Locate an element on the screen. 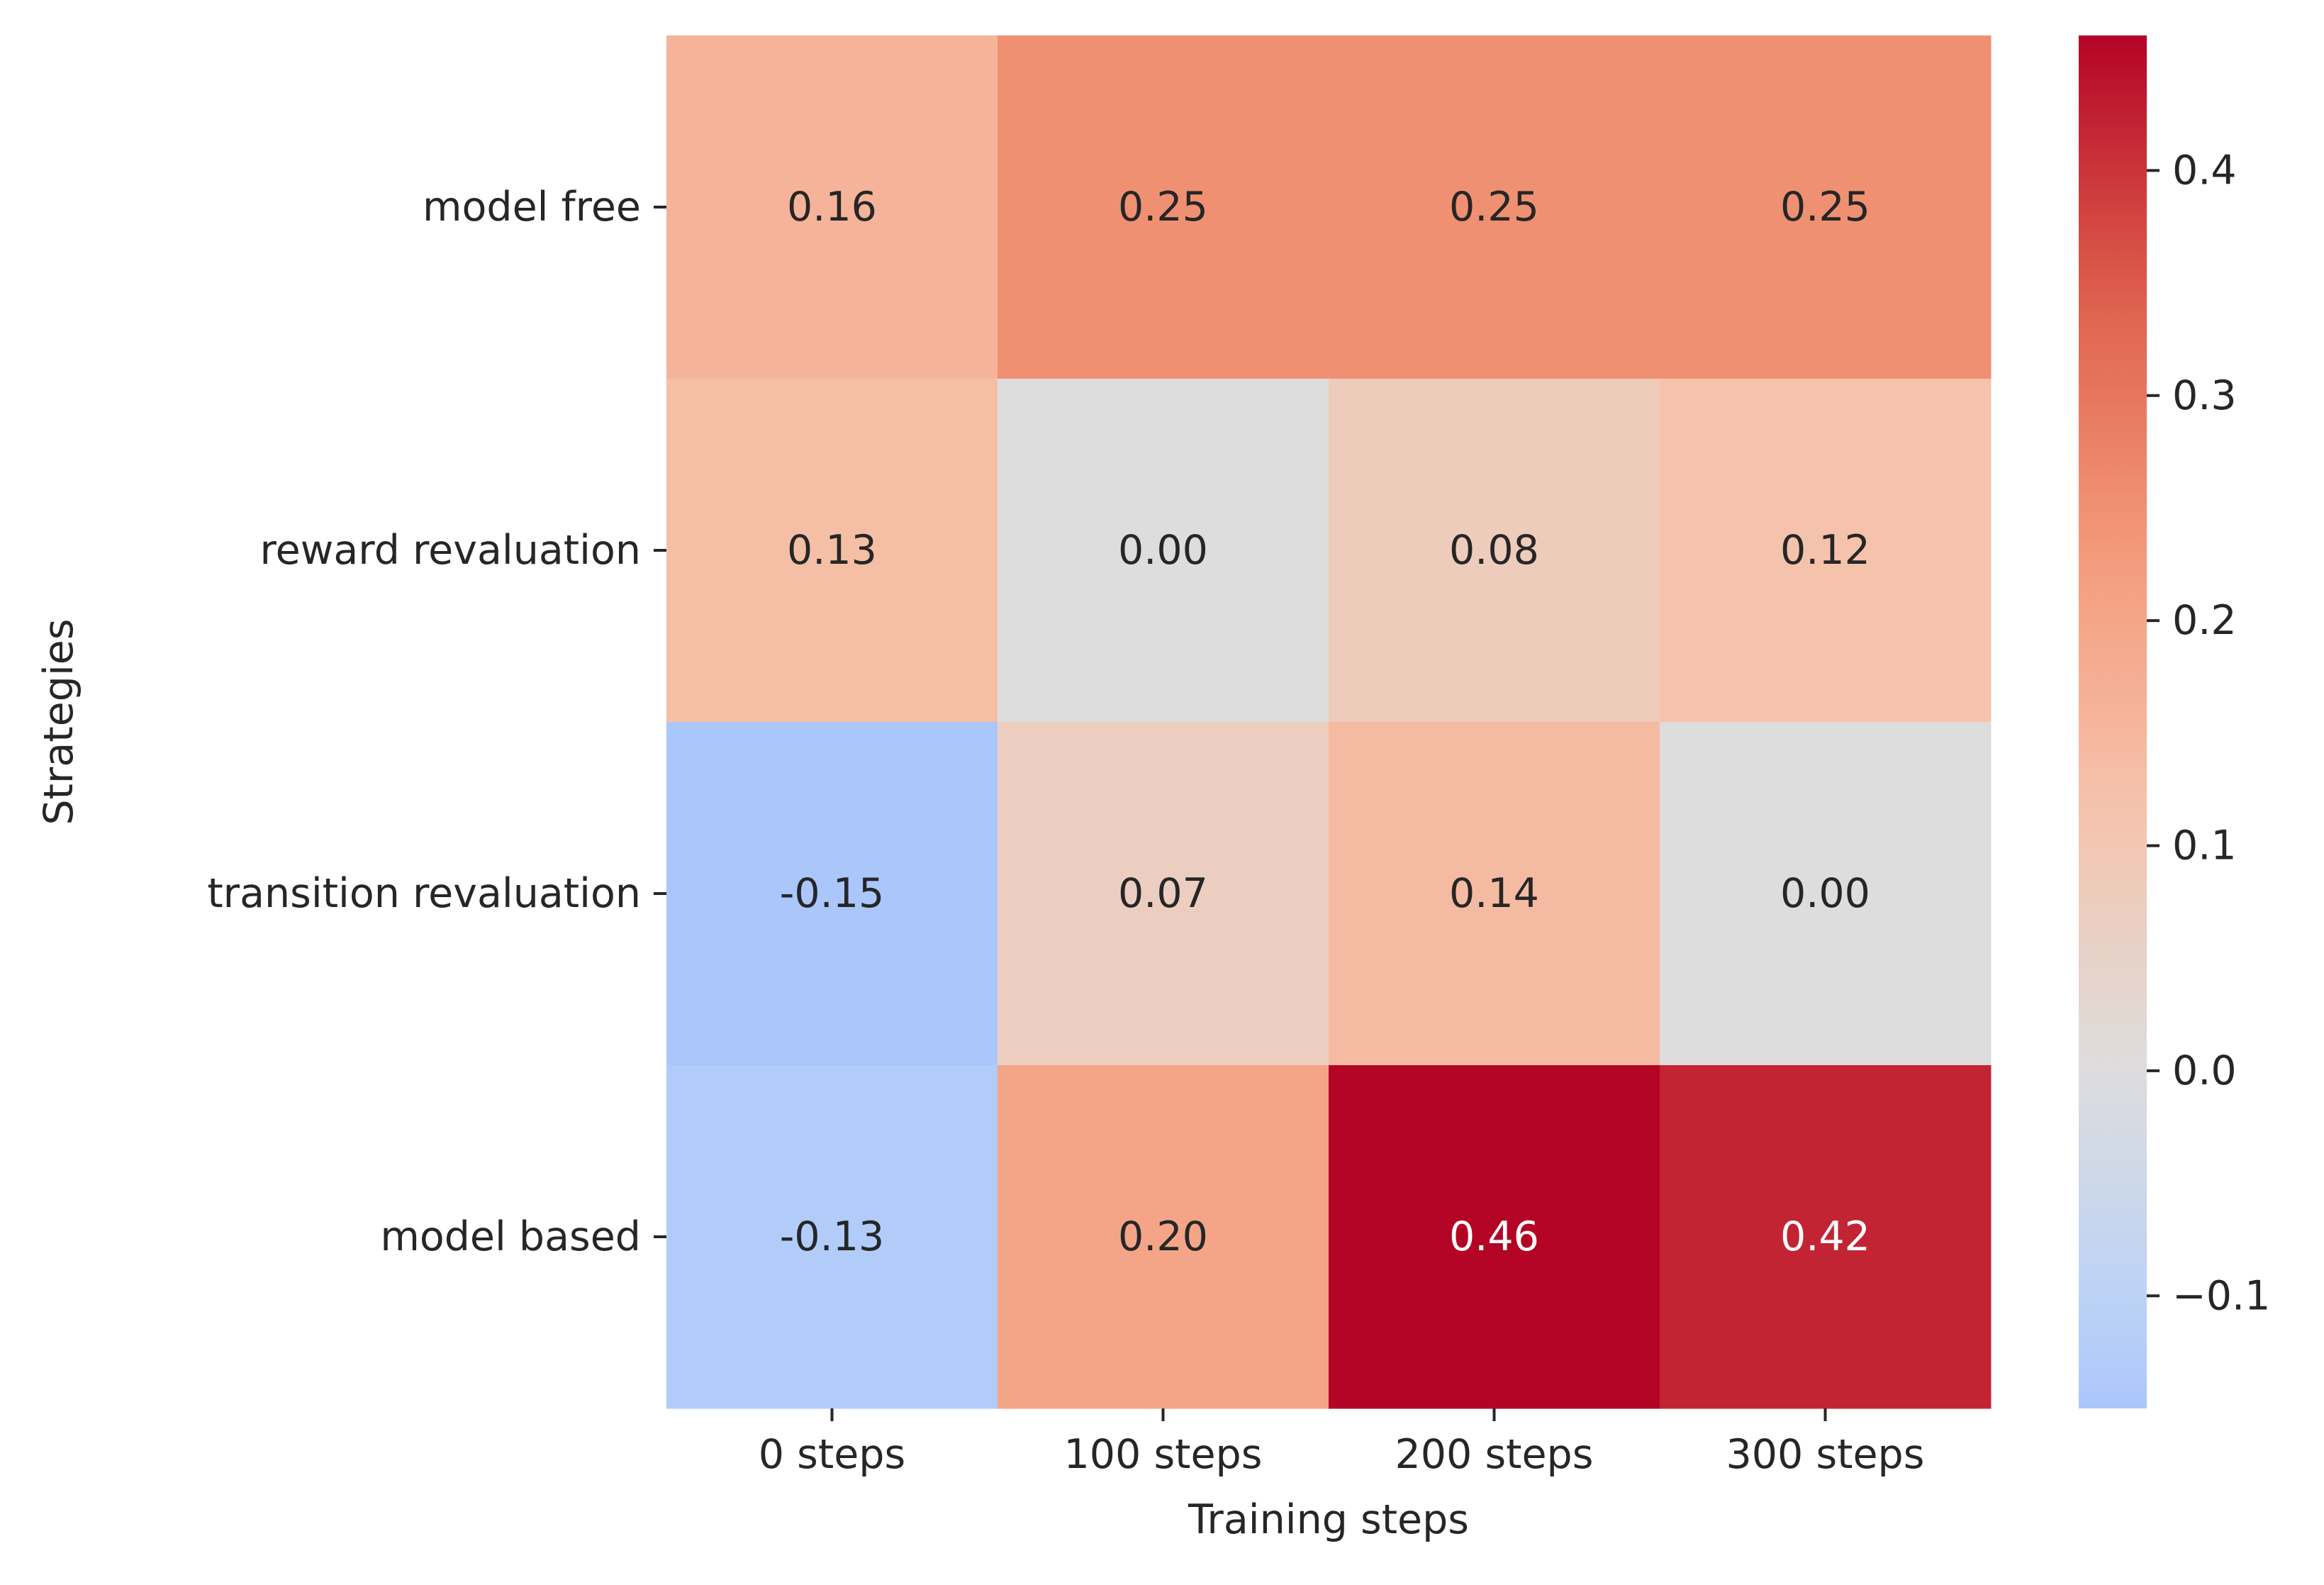  x-tick-label: 100 steps is located at coordinates (1163, 1454).